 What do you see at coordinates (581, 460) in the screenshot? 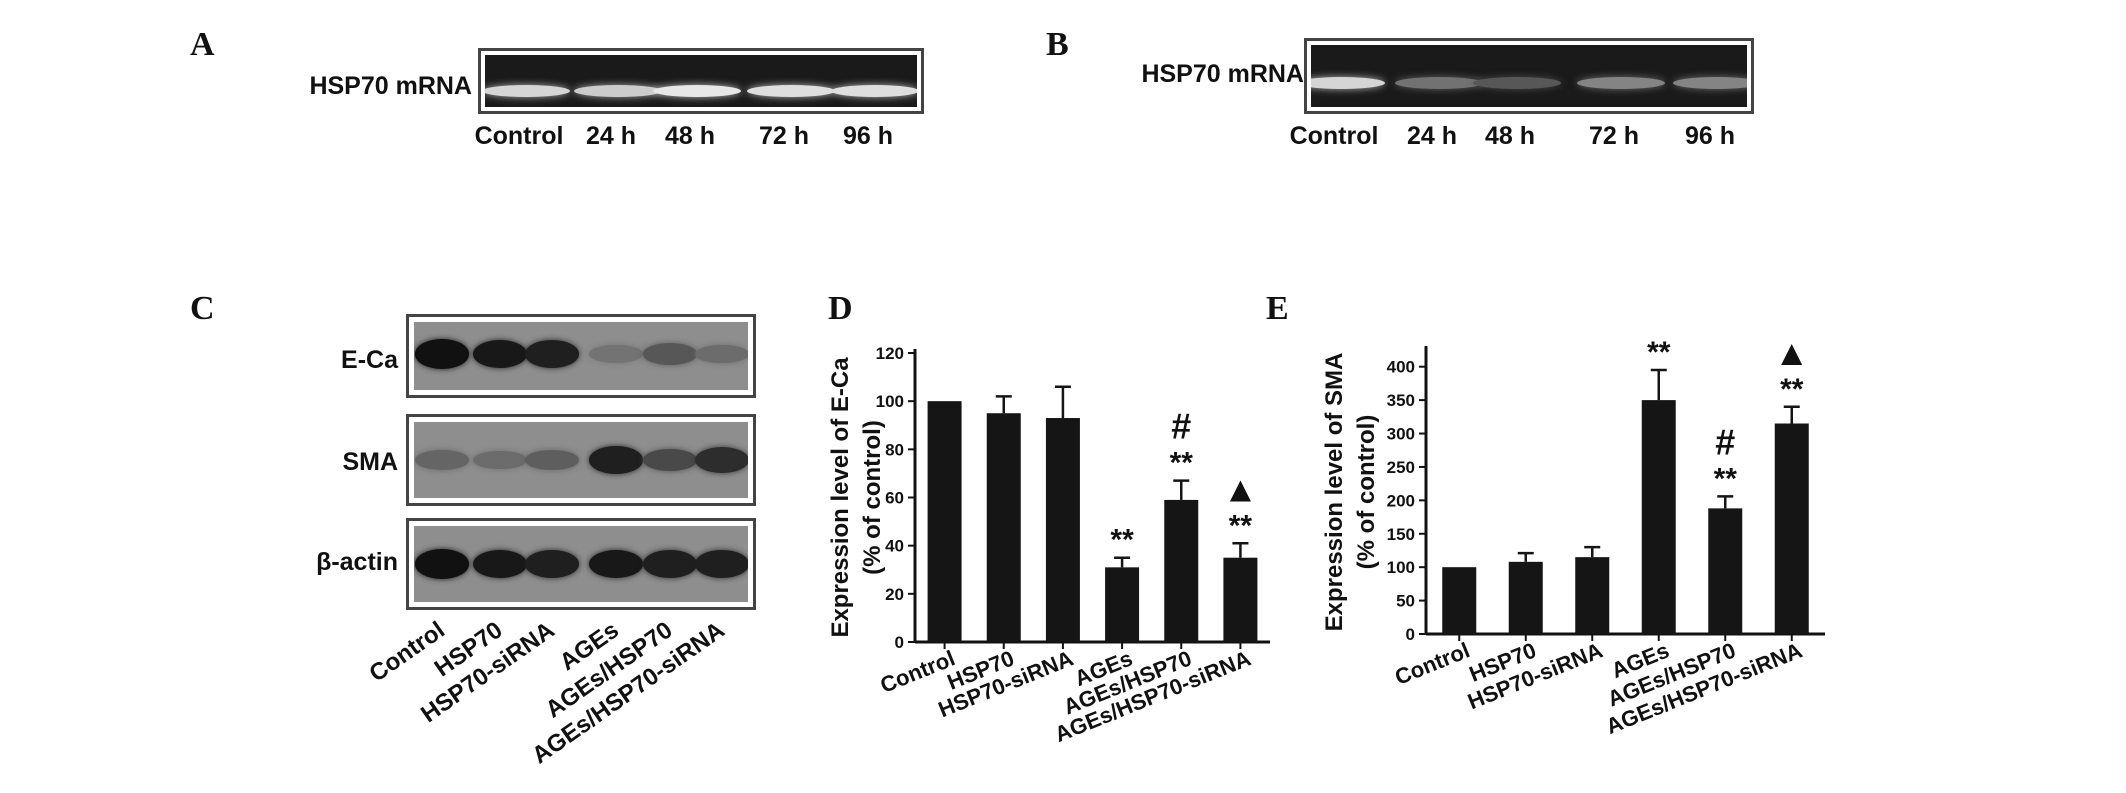
I see `blot-sma` at bounding box center [581, 460].